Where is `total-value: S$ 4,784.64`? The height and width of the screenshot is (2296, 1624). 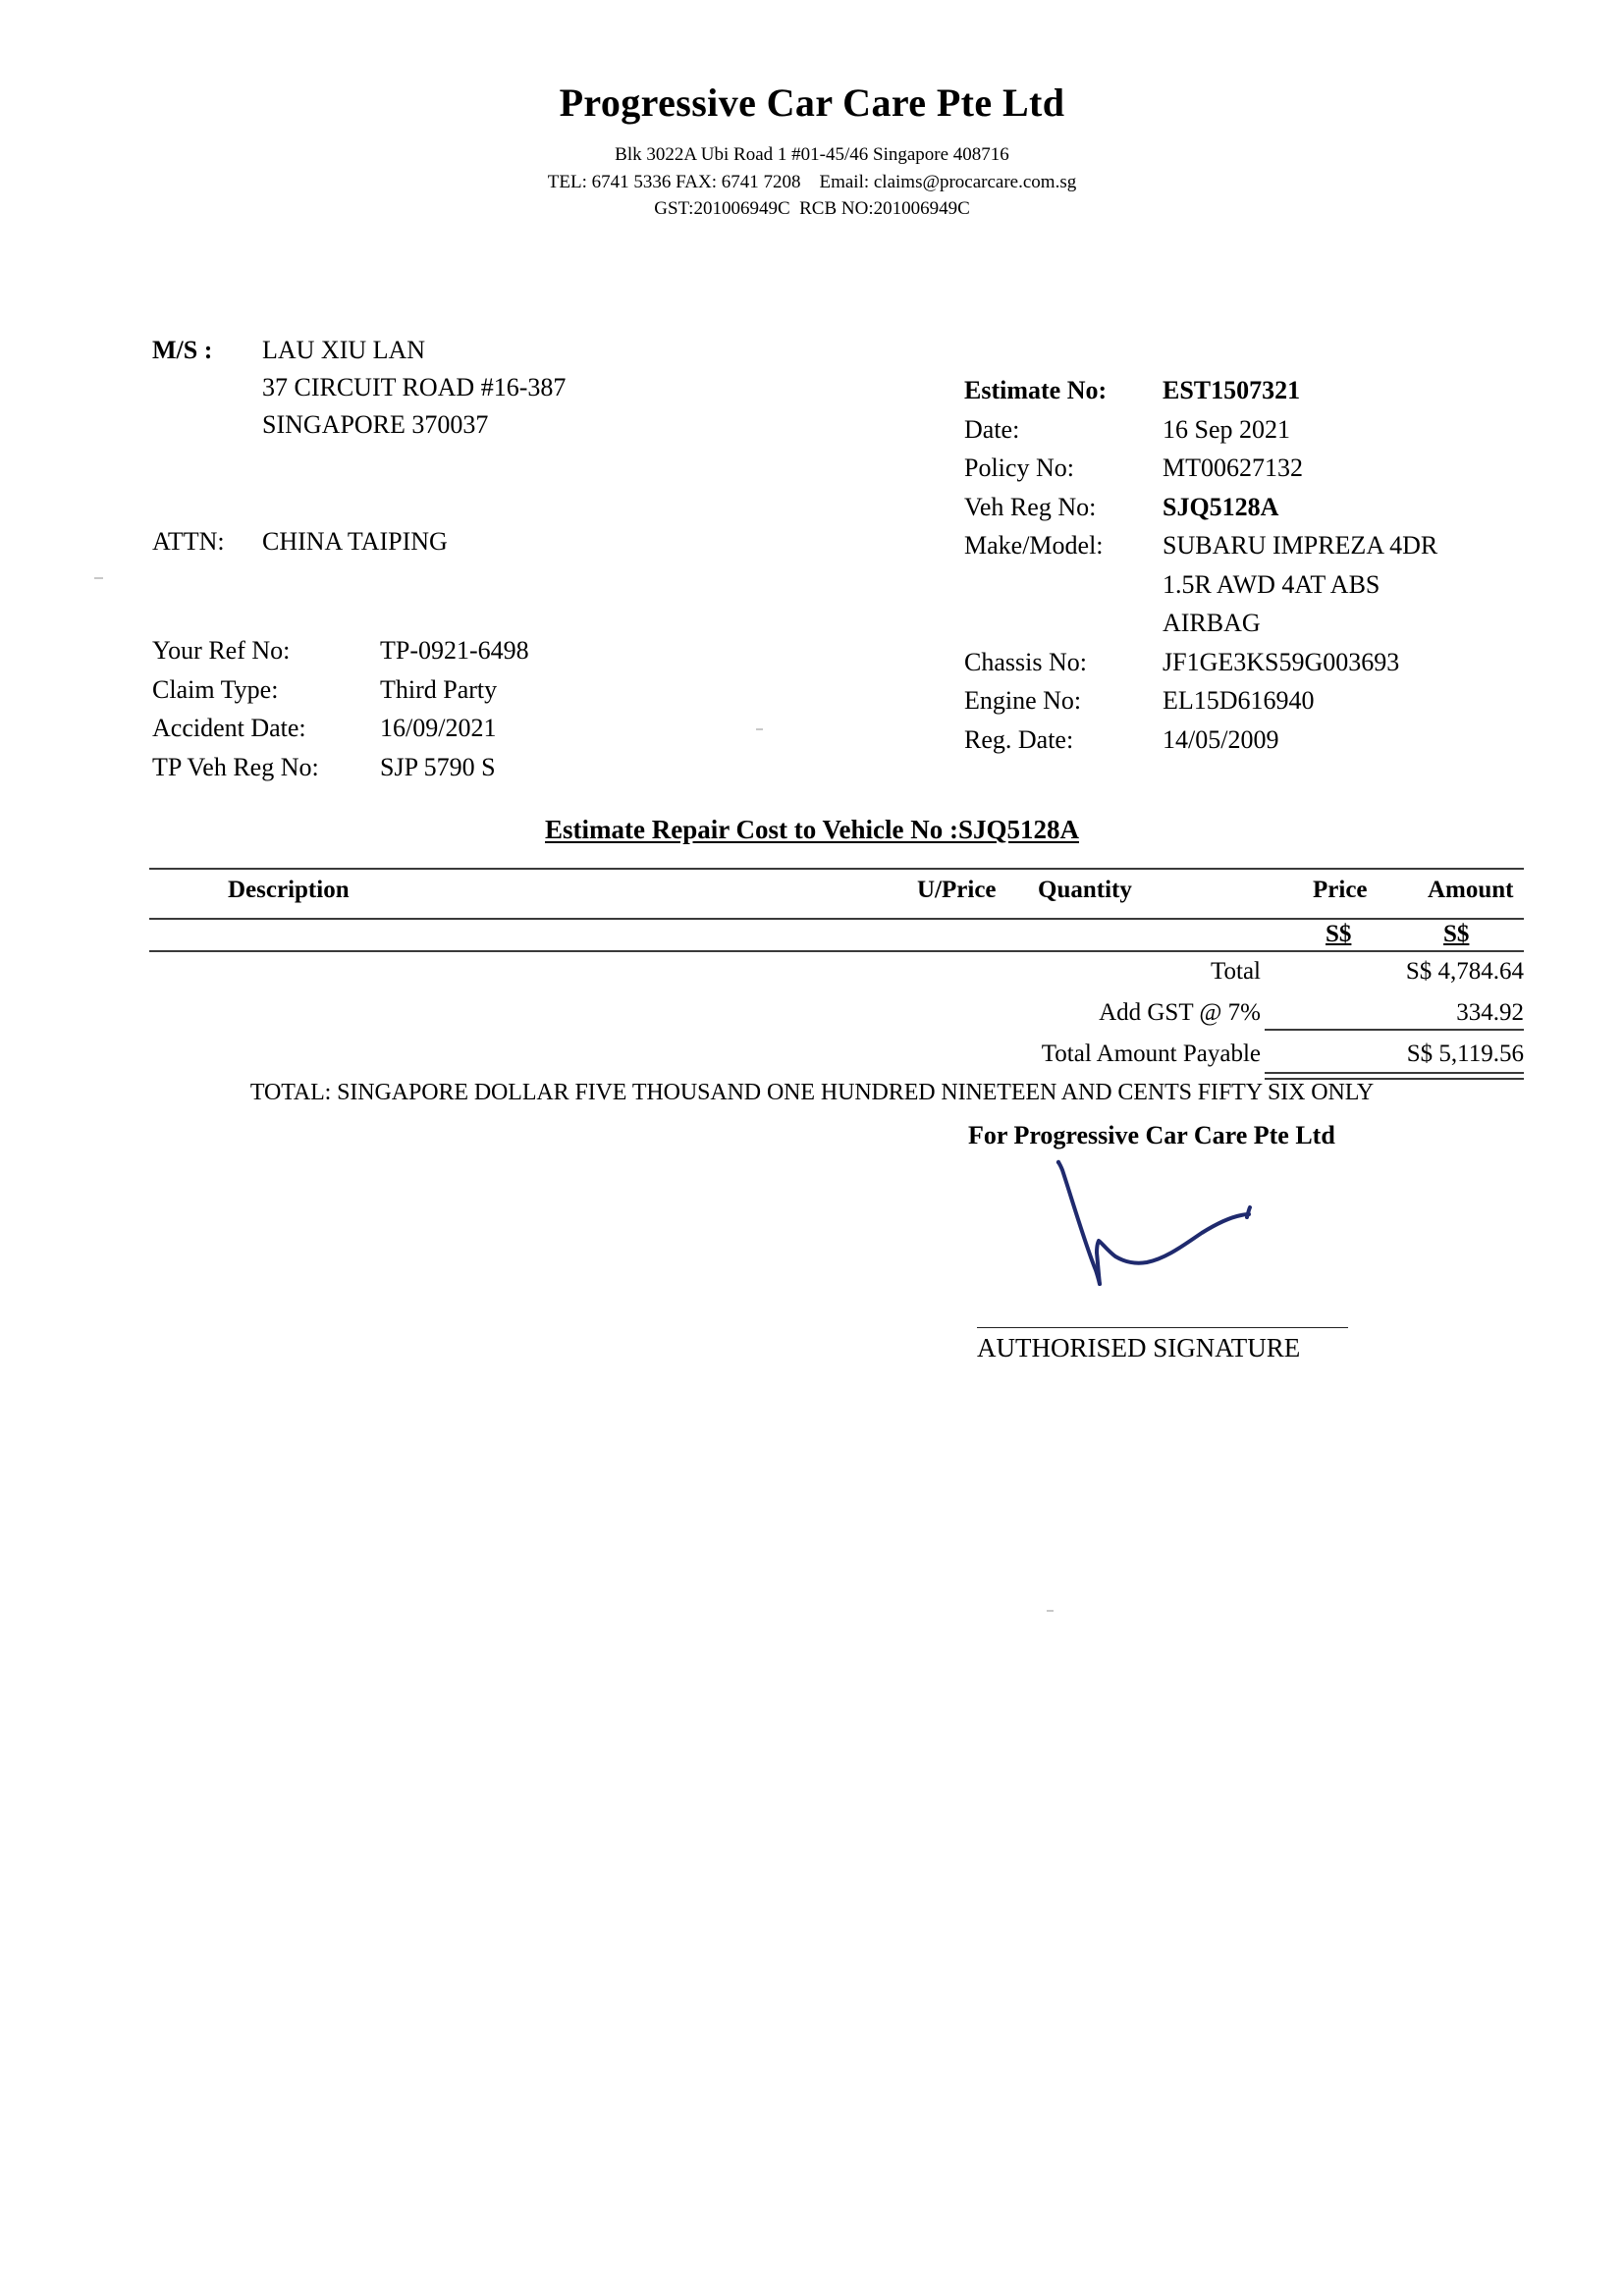
total-value: S$ 4,784.64 is located at coordinates (1464, 972).